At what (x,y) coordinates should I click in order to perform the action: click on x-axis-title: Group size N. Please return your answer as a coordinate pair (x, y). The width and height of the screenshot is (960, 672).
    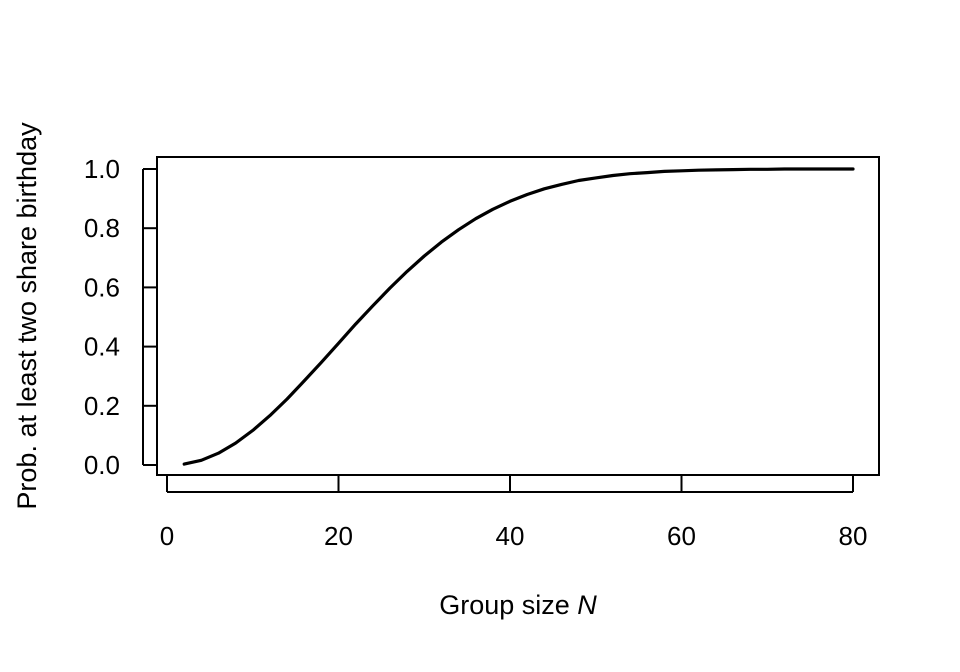
    Looking at the image, I should click on (518, 605).